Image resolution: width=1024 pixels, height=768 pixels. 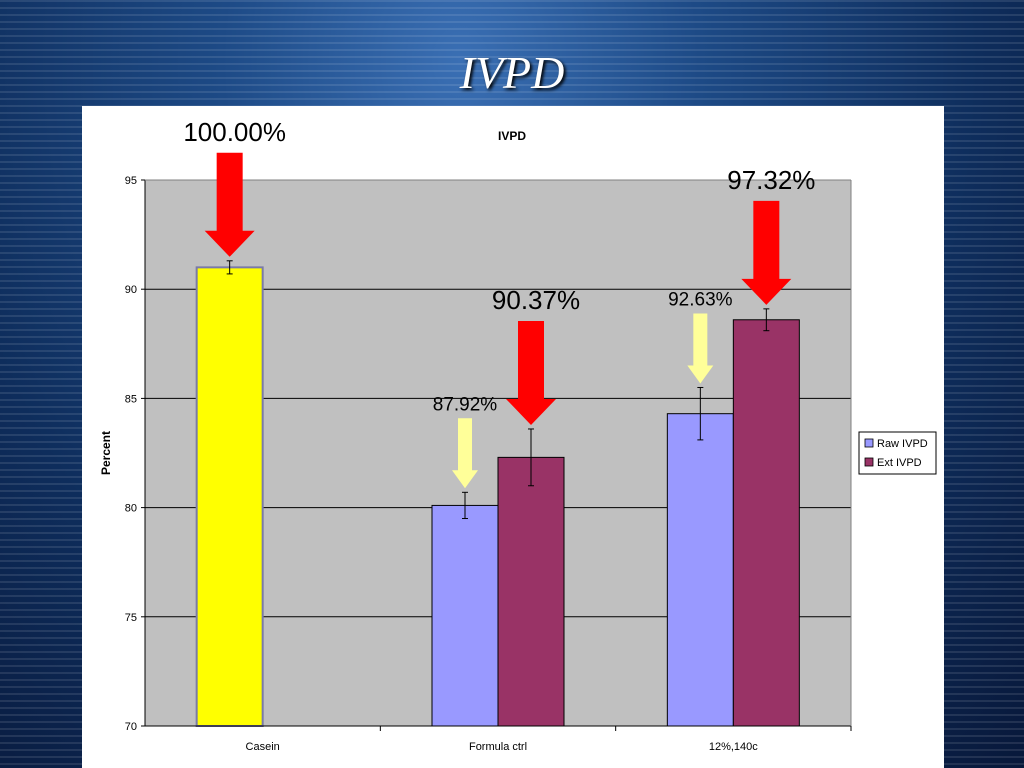 What do you see at coordinates (869, 443) in the screenshot?
I see `legend-swatch-raw` at bounding box center [869, 443].